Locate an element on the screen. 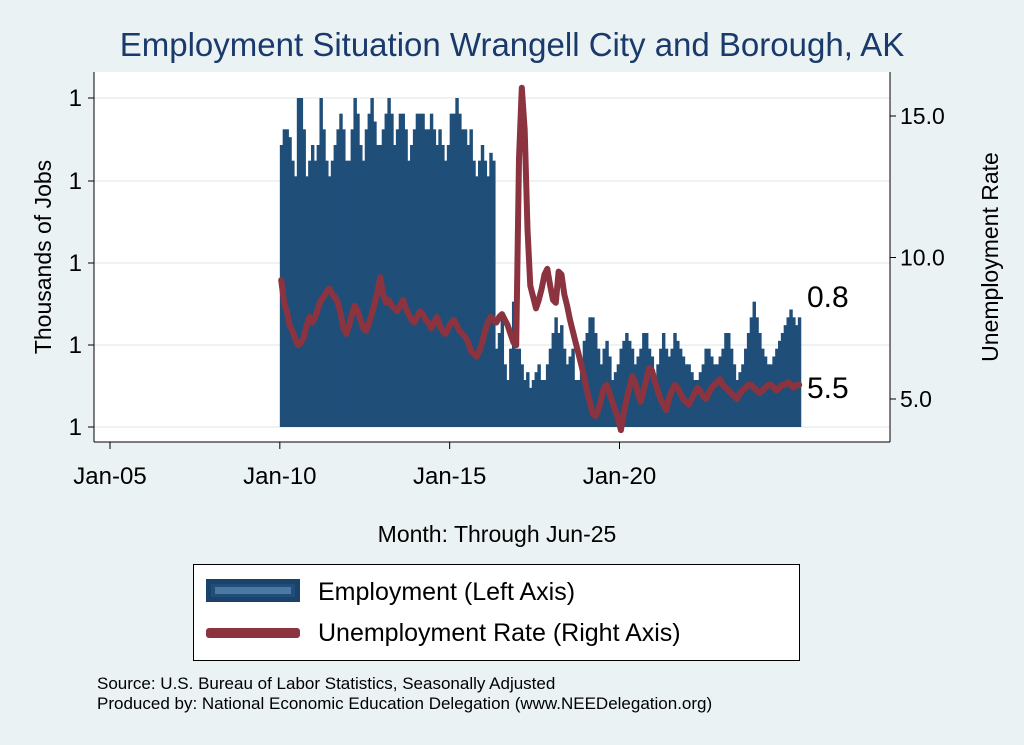 This screenshot has height=745, width=1024. x-tick-label-3: Jan-20 is located at coordinates (619, 476).